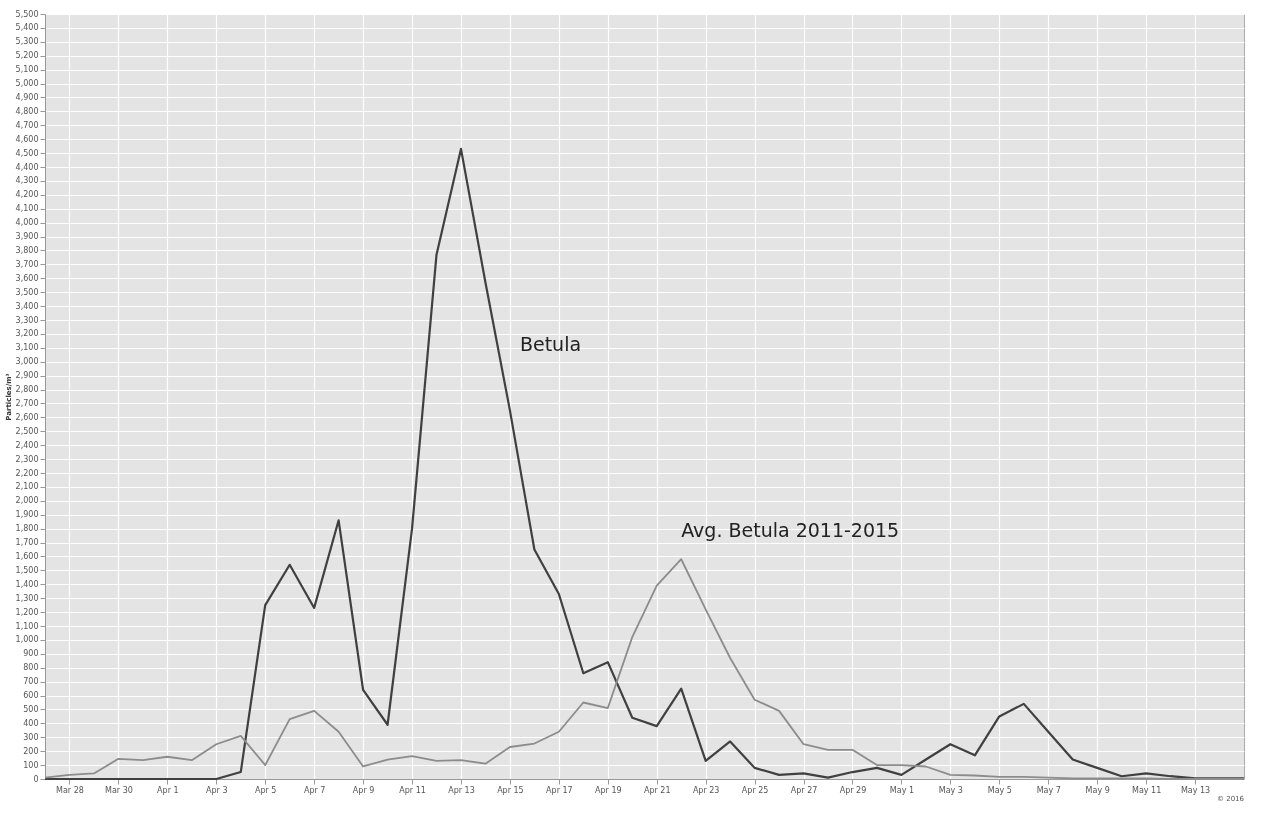 The height and width of the screenshot is (816, 1274). What do you see at coordinates (608, 790) in the screenshot?
I see `x-tick-label: Apr 19` at bounding box center [608, 790].